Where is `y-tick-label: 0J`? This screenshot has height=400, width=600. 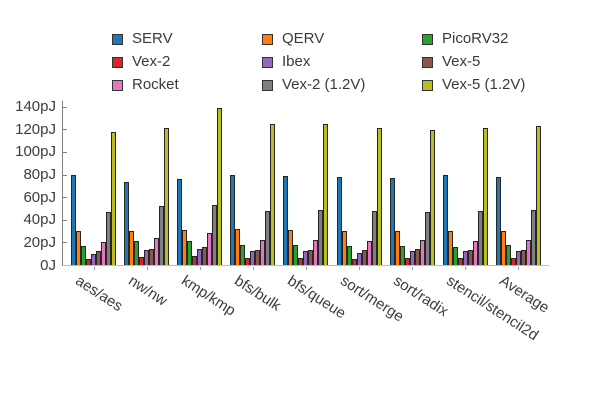 y-tick-label: 0J is located at coordinates (48, 265).